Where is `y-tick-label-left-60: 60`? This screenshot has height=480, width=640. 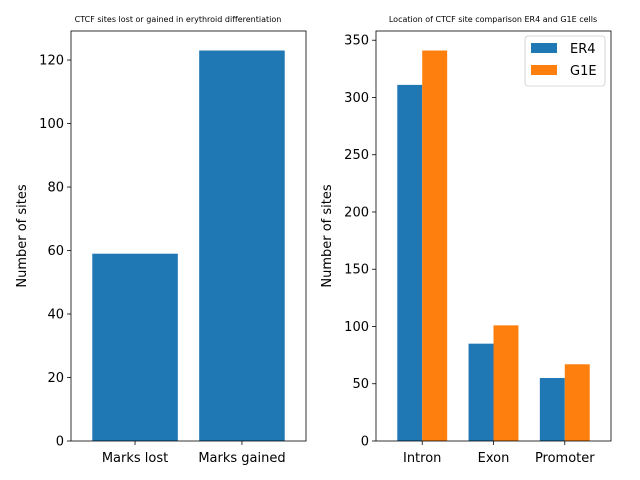 y-tick-label-left-60: 60 is located at coordinates (55, 251).